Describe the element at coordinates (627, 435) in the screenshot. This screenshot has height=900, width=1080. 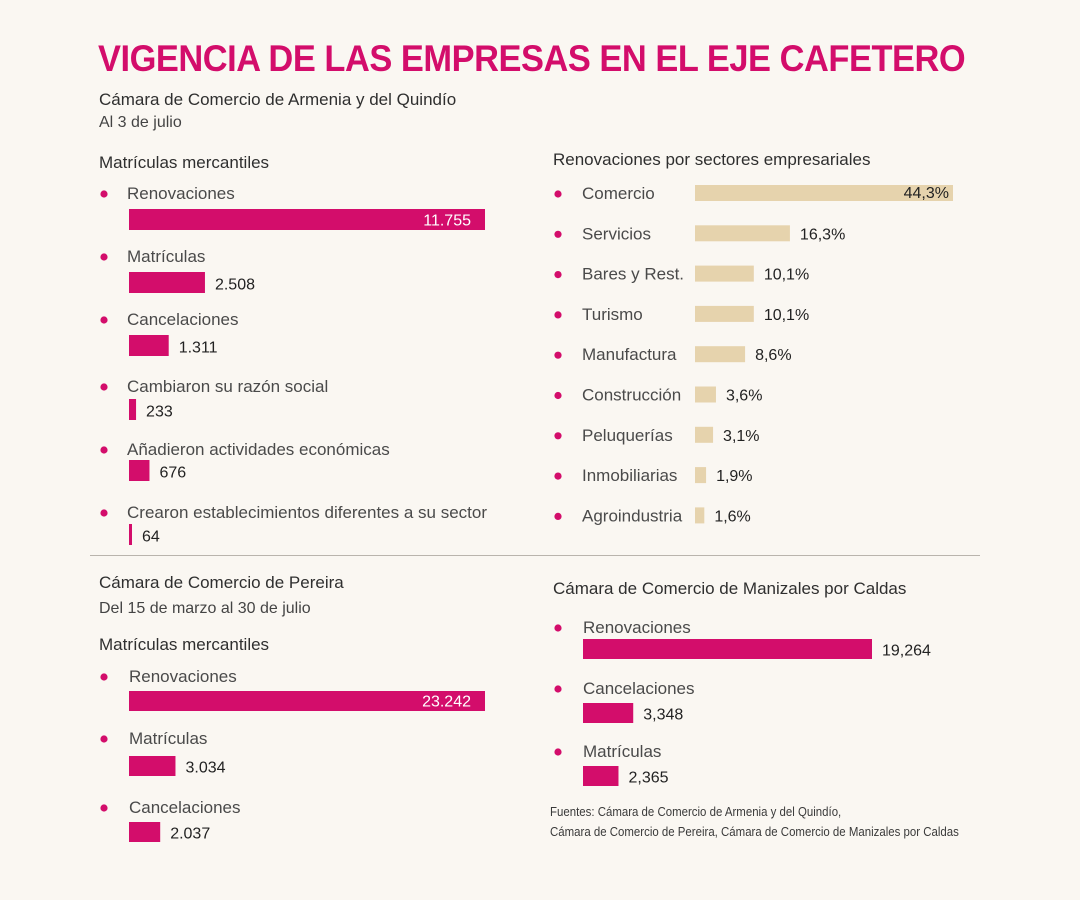
I see `sectores-label: Peluquerías` at that location.